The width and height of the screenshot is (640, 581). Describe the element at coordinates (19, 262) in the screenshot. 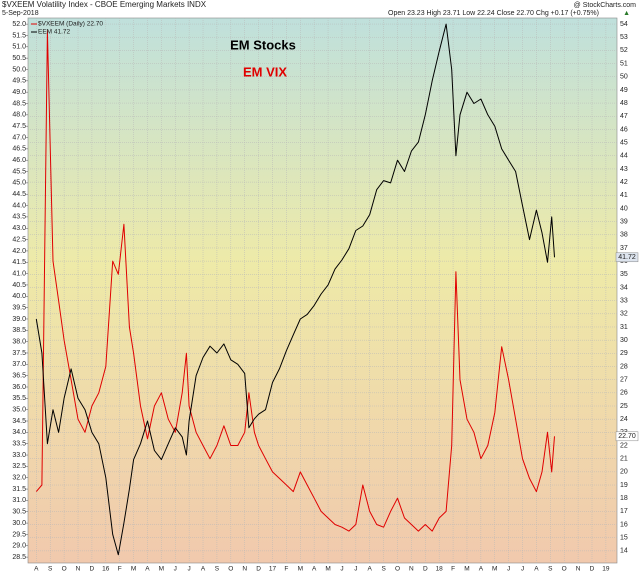

I see `y-tick-label: 41.5` at that location.